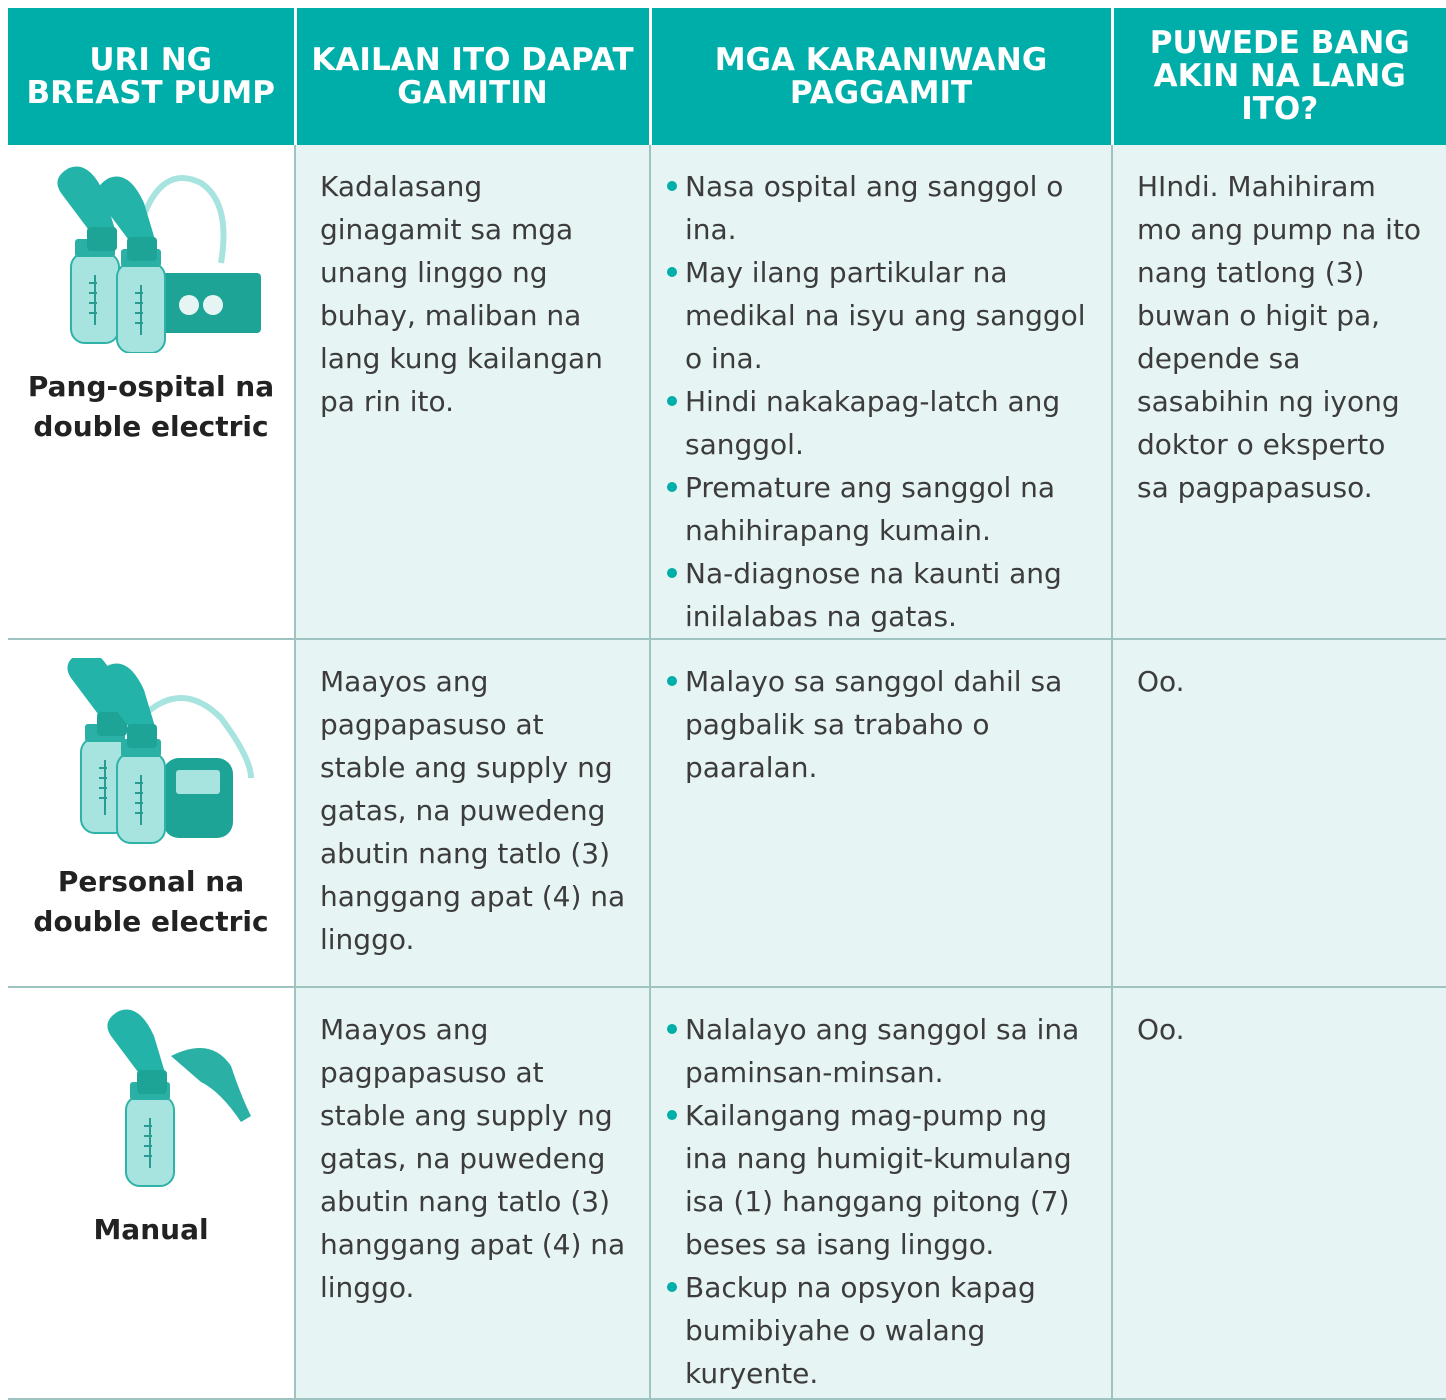  What do you see at coordinates (151, 901) in the screenshot?
I see `pump-name: Personal na double electric` at bounding box center [151, 901].